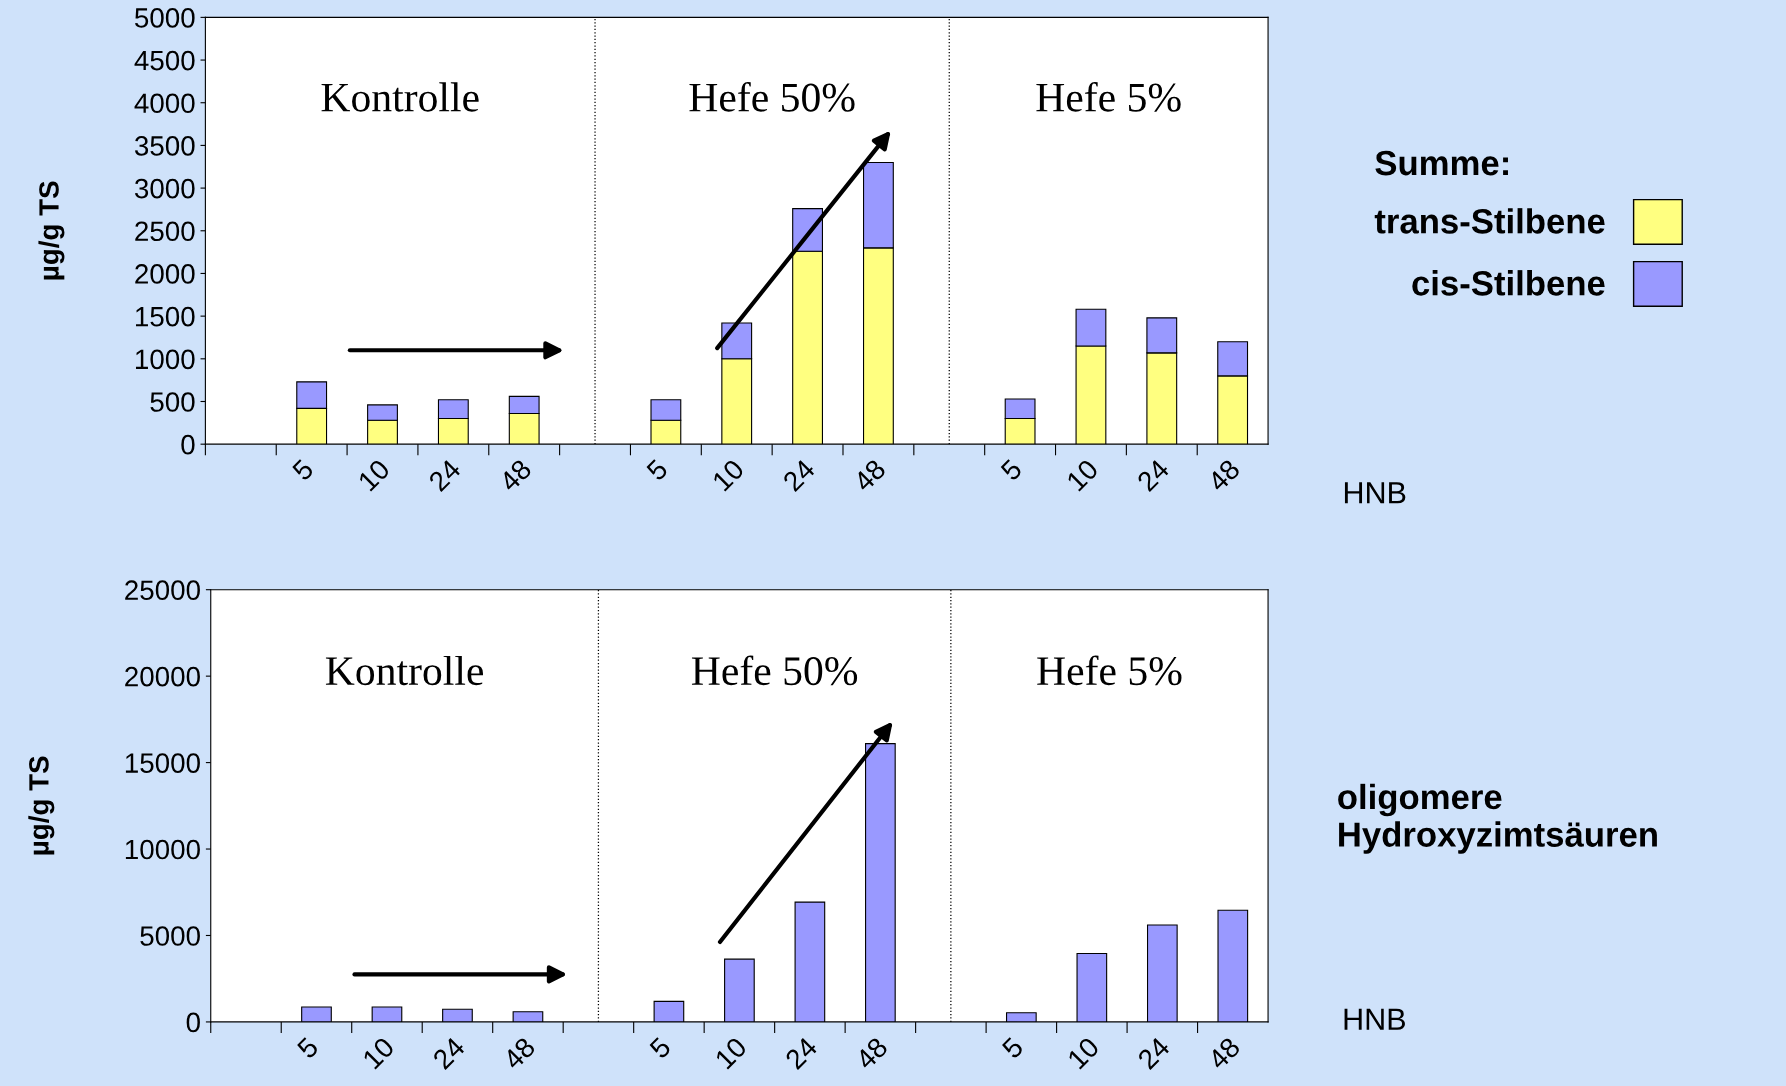  I want to click on y-tick-label: 3500, so click(164, 146).